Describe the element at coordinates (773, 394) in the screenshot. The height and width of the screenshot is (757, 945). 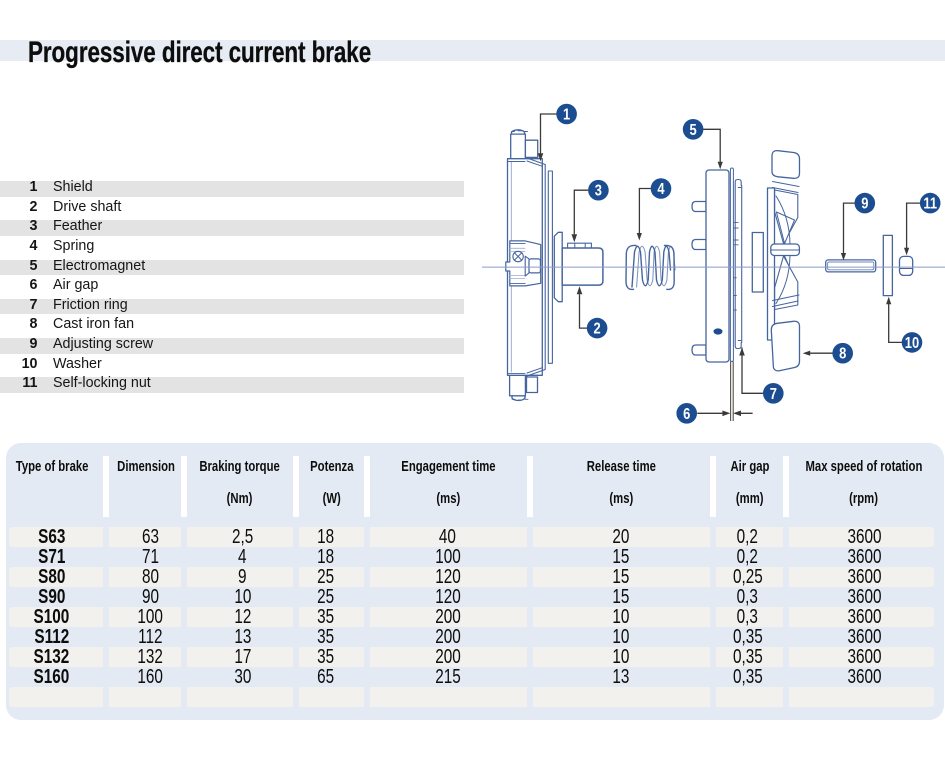
I see `svg-text: 7` at that location.